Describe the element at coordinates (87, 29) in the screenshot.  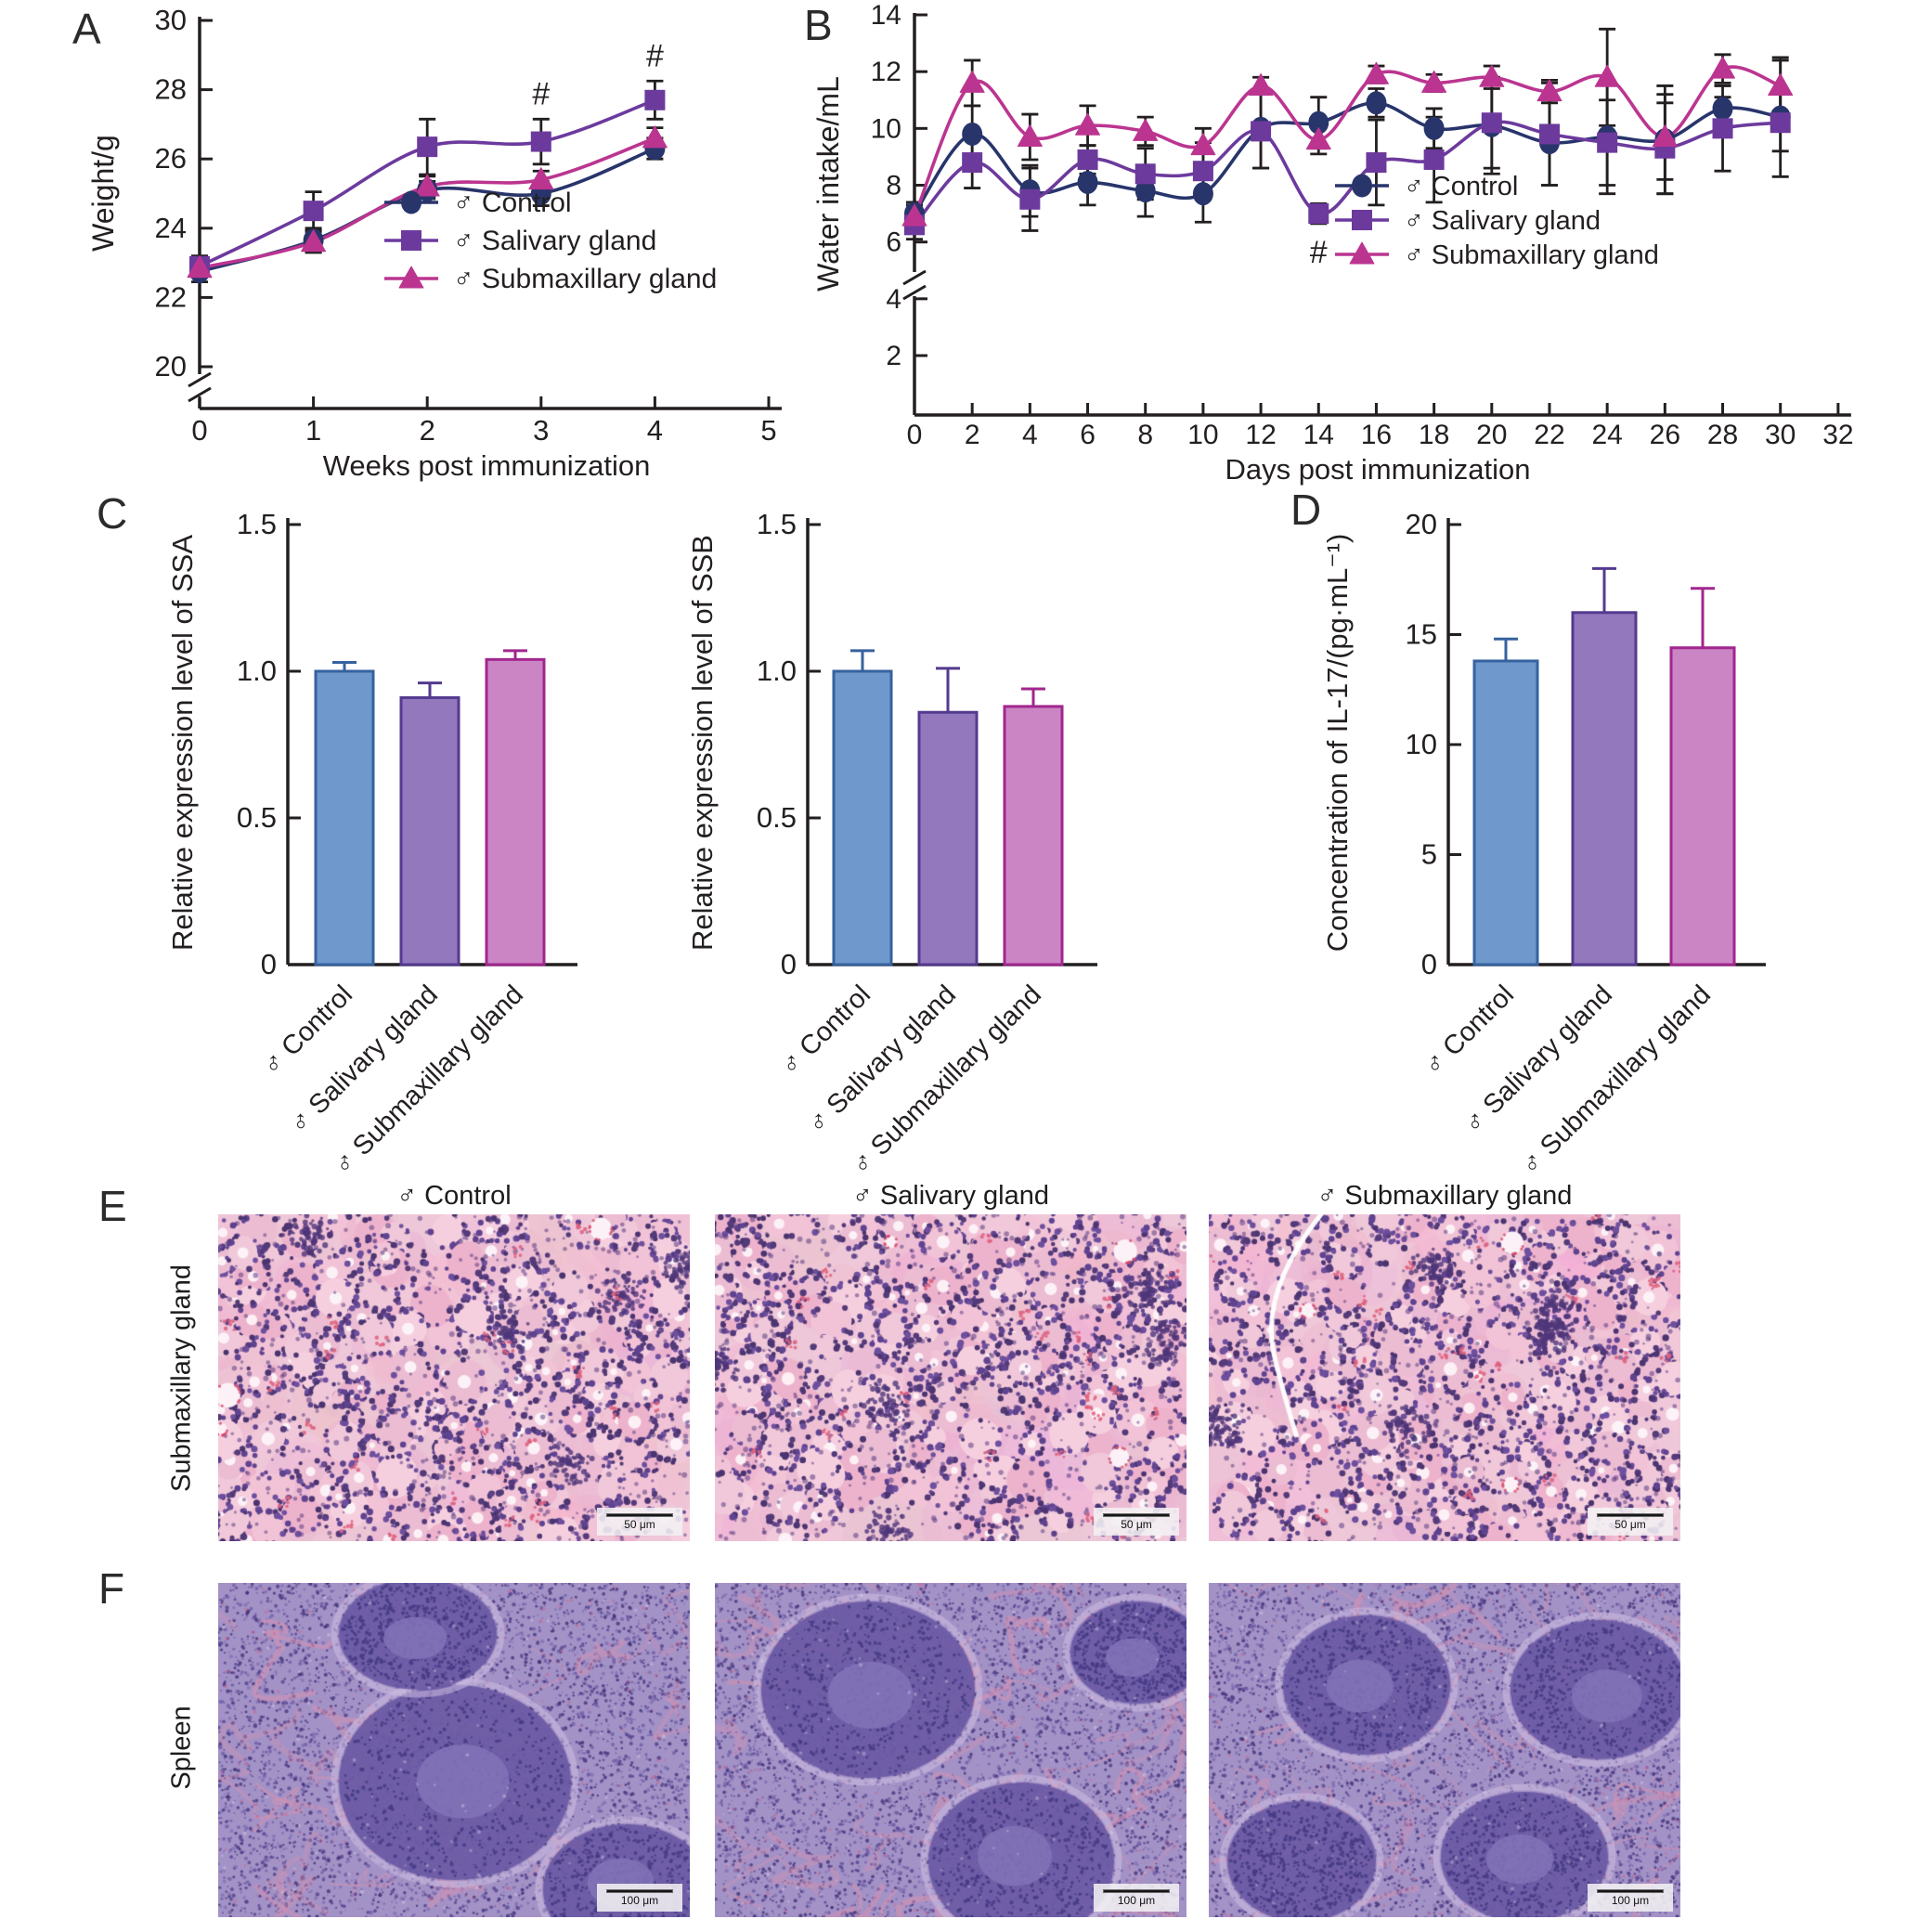
I see `panel-label-a: A` at that location.